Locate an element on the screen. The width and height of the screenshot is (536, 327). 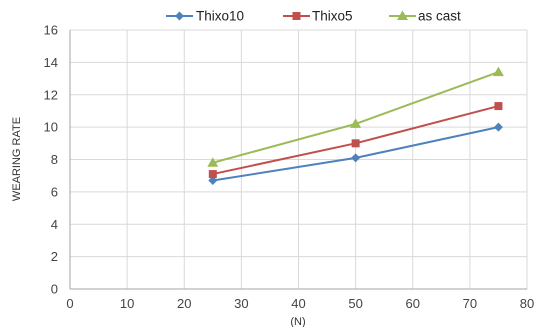
legend: Thixo10 Thixo5 as cast is located at coordinates (313, 16).